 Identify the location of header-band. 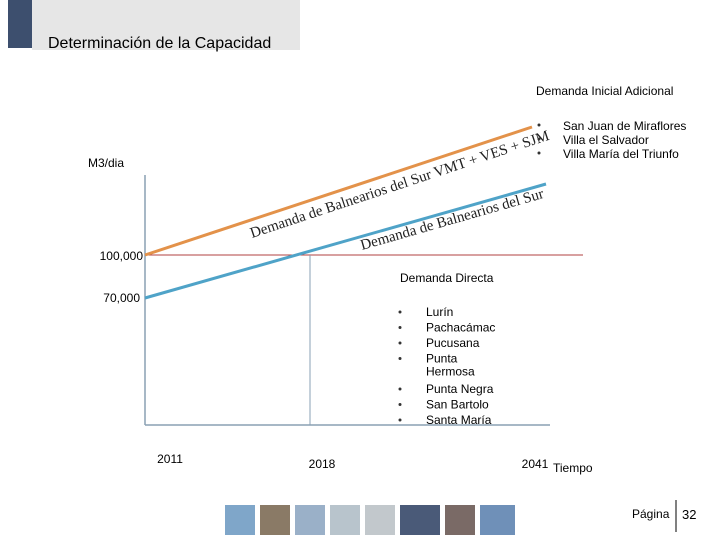
(166, 25).